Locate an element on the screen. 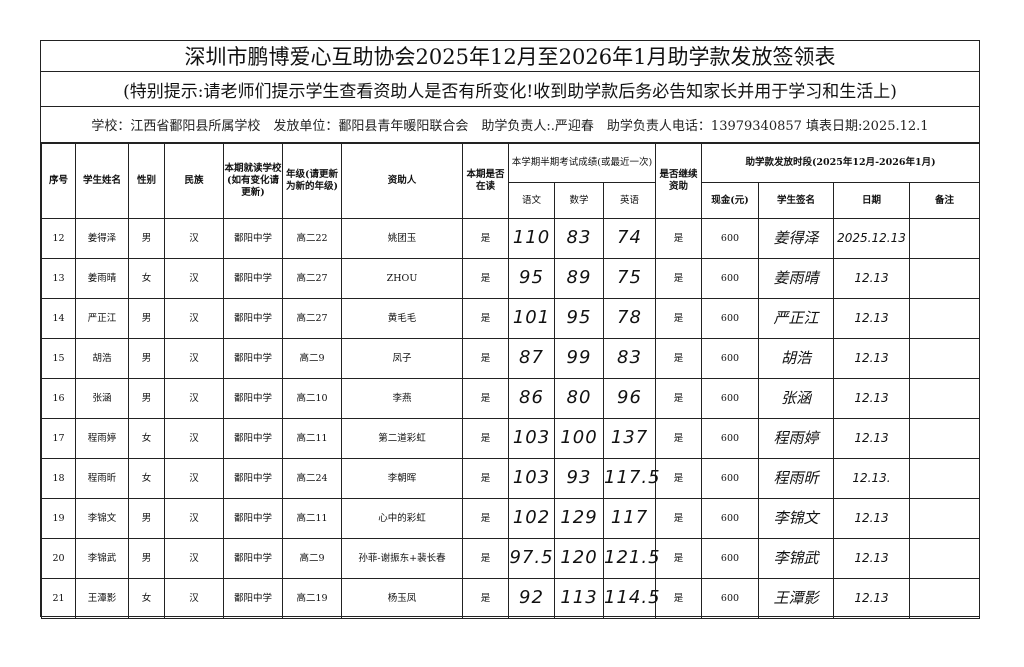 This screenshot has height=667, width=1024. cell-sponsor: 第二道彩虹 is located at coordinates (402, 438).